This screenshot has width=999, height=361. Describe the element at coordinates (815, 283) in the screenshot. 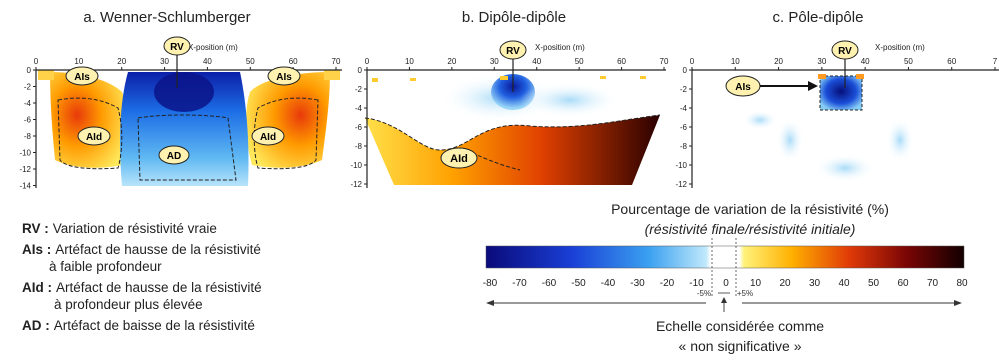

I see `scale-tick-label: 30` at that location.